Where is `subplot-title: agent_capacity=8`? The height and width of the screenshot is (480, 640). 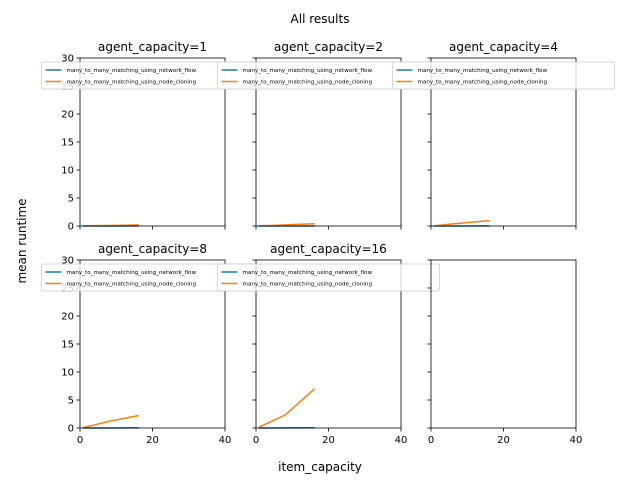
subplot-title: agent_capacity=8 is located at coordinates (152, 249).